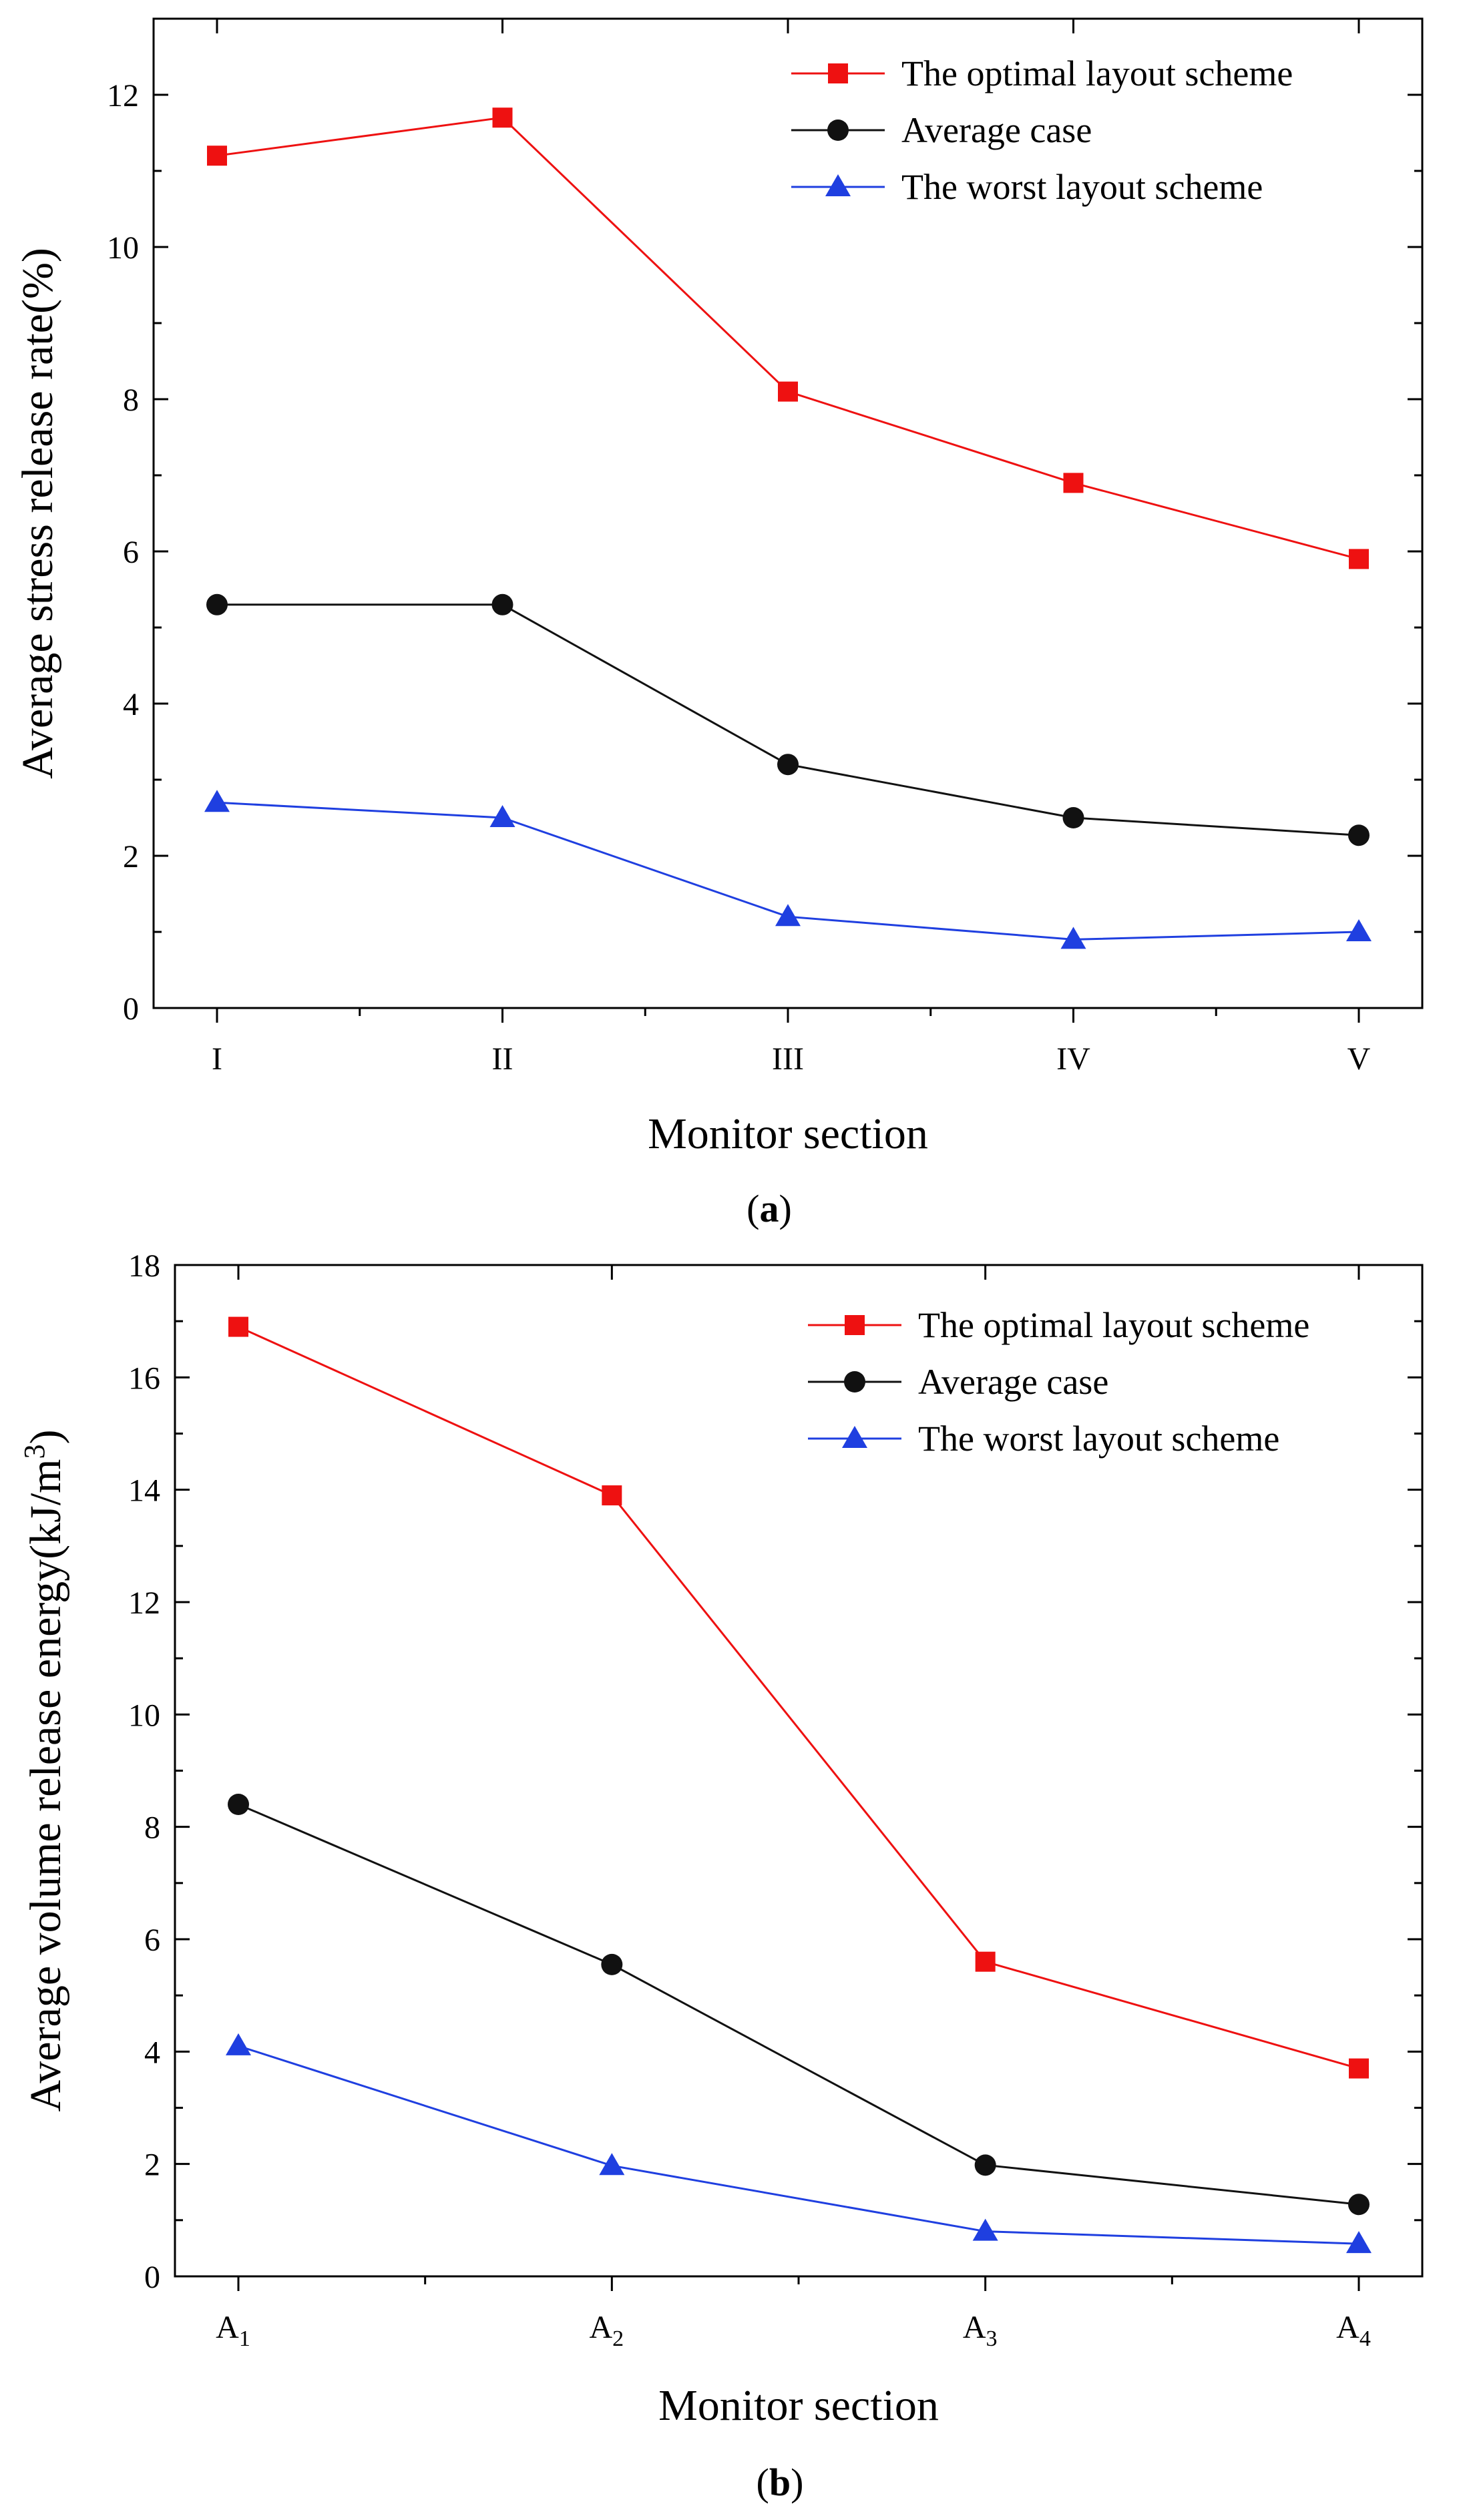 Image resolution: width=1469 pixels, height=2520 pixels. I want to click on panel-caption: (a), so click(769, 1209).